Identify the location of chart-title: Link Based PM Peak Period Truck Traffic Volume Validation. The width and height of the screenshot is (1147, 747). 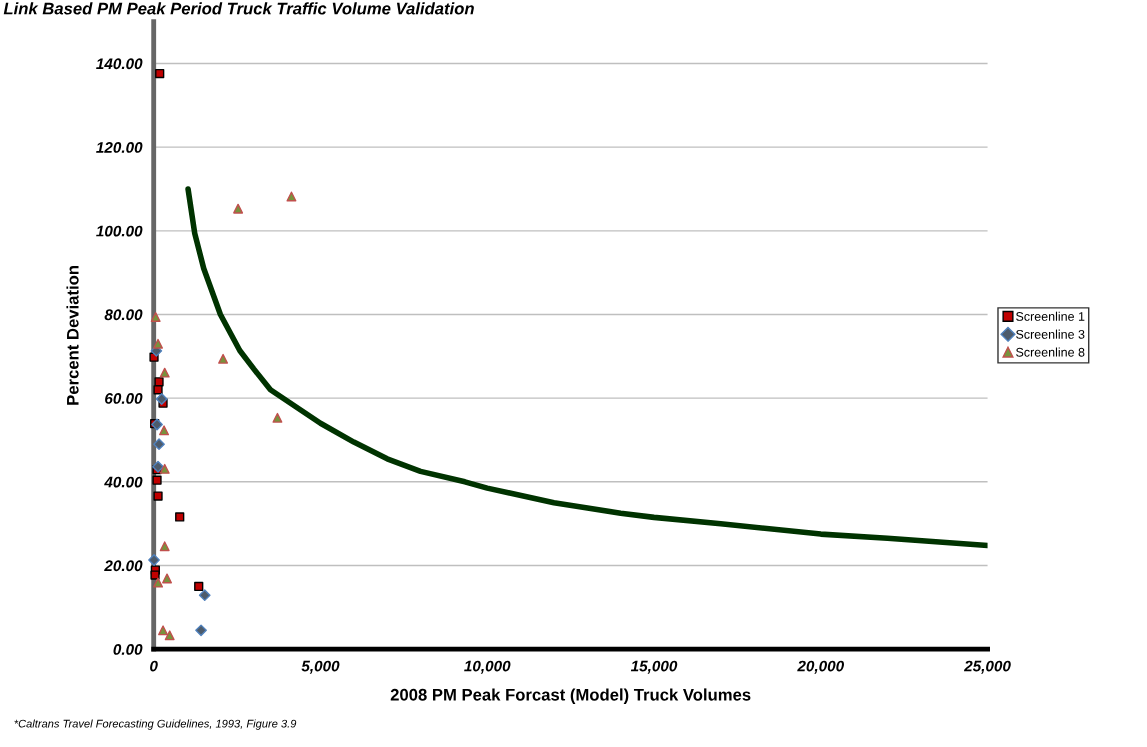
(238, 8).